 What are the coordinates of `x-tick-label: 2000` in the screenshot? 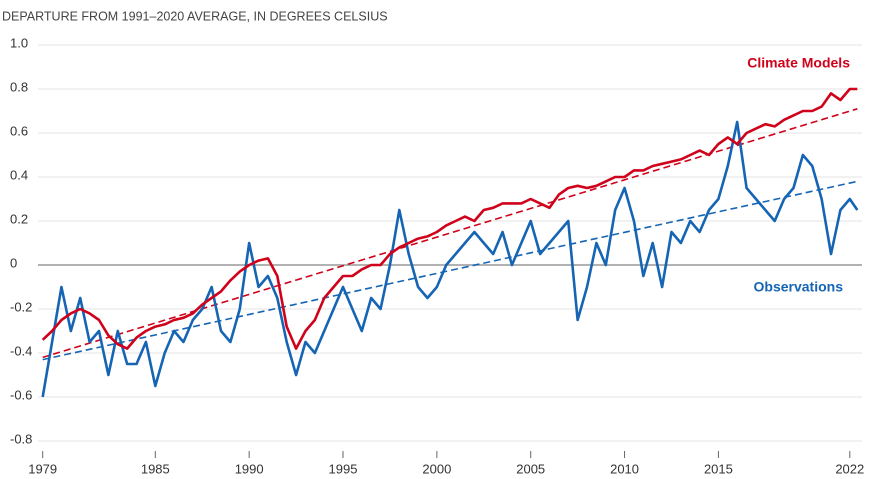 It's located at (436, 468).